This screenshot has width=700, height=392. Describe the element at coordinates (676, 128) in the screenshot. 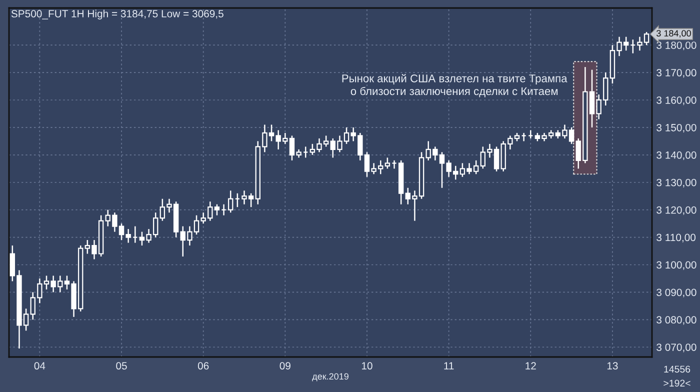

I see `y-tick-label: 3 150,00` at that location.